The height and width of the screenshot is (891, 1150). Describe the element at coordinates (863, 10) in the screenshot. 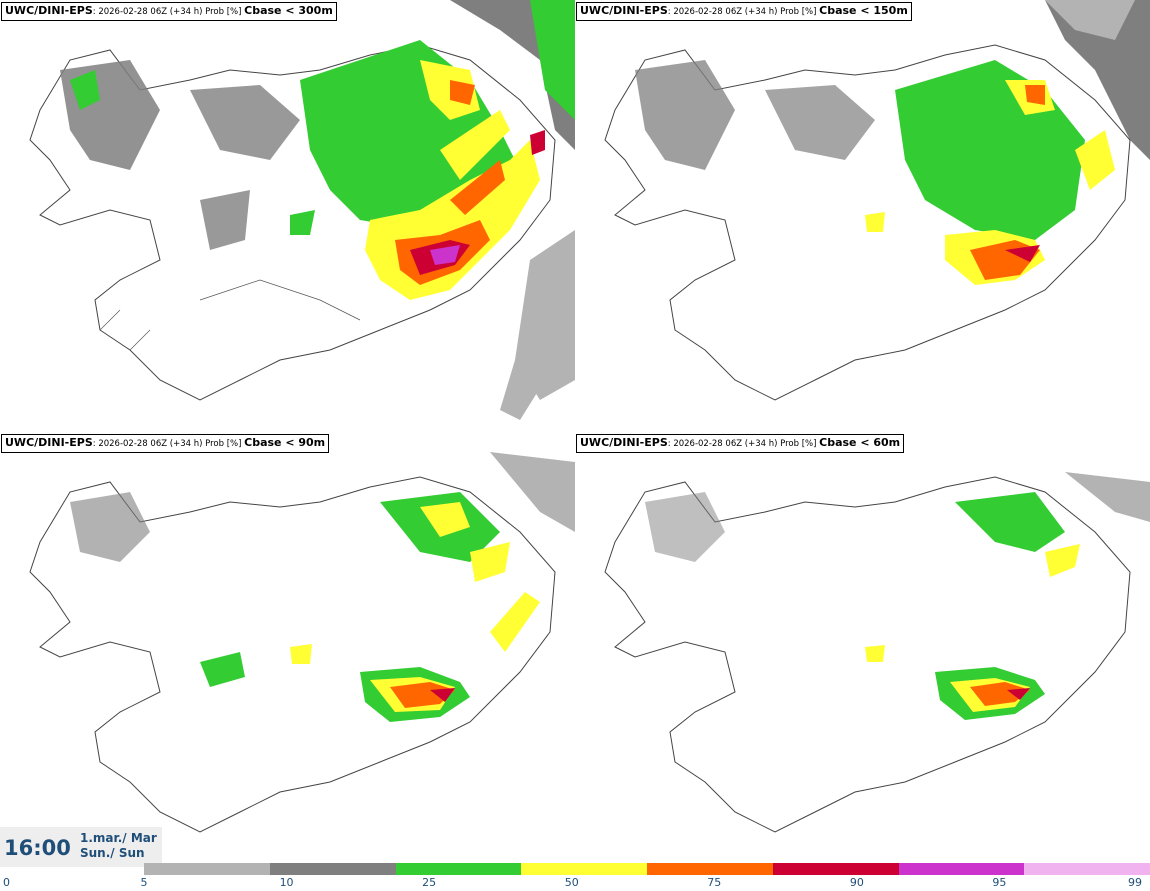

I see `parameter-label: Cbase < 150m` at that location.